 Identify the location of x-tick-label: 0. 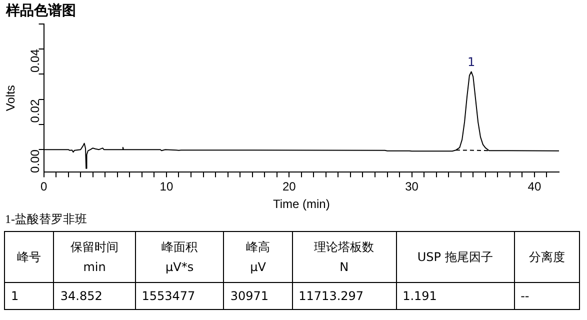
(44, 187).